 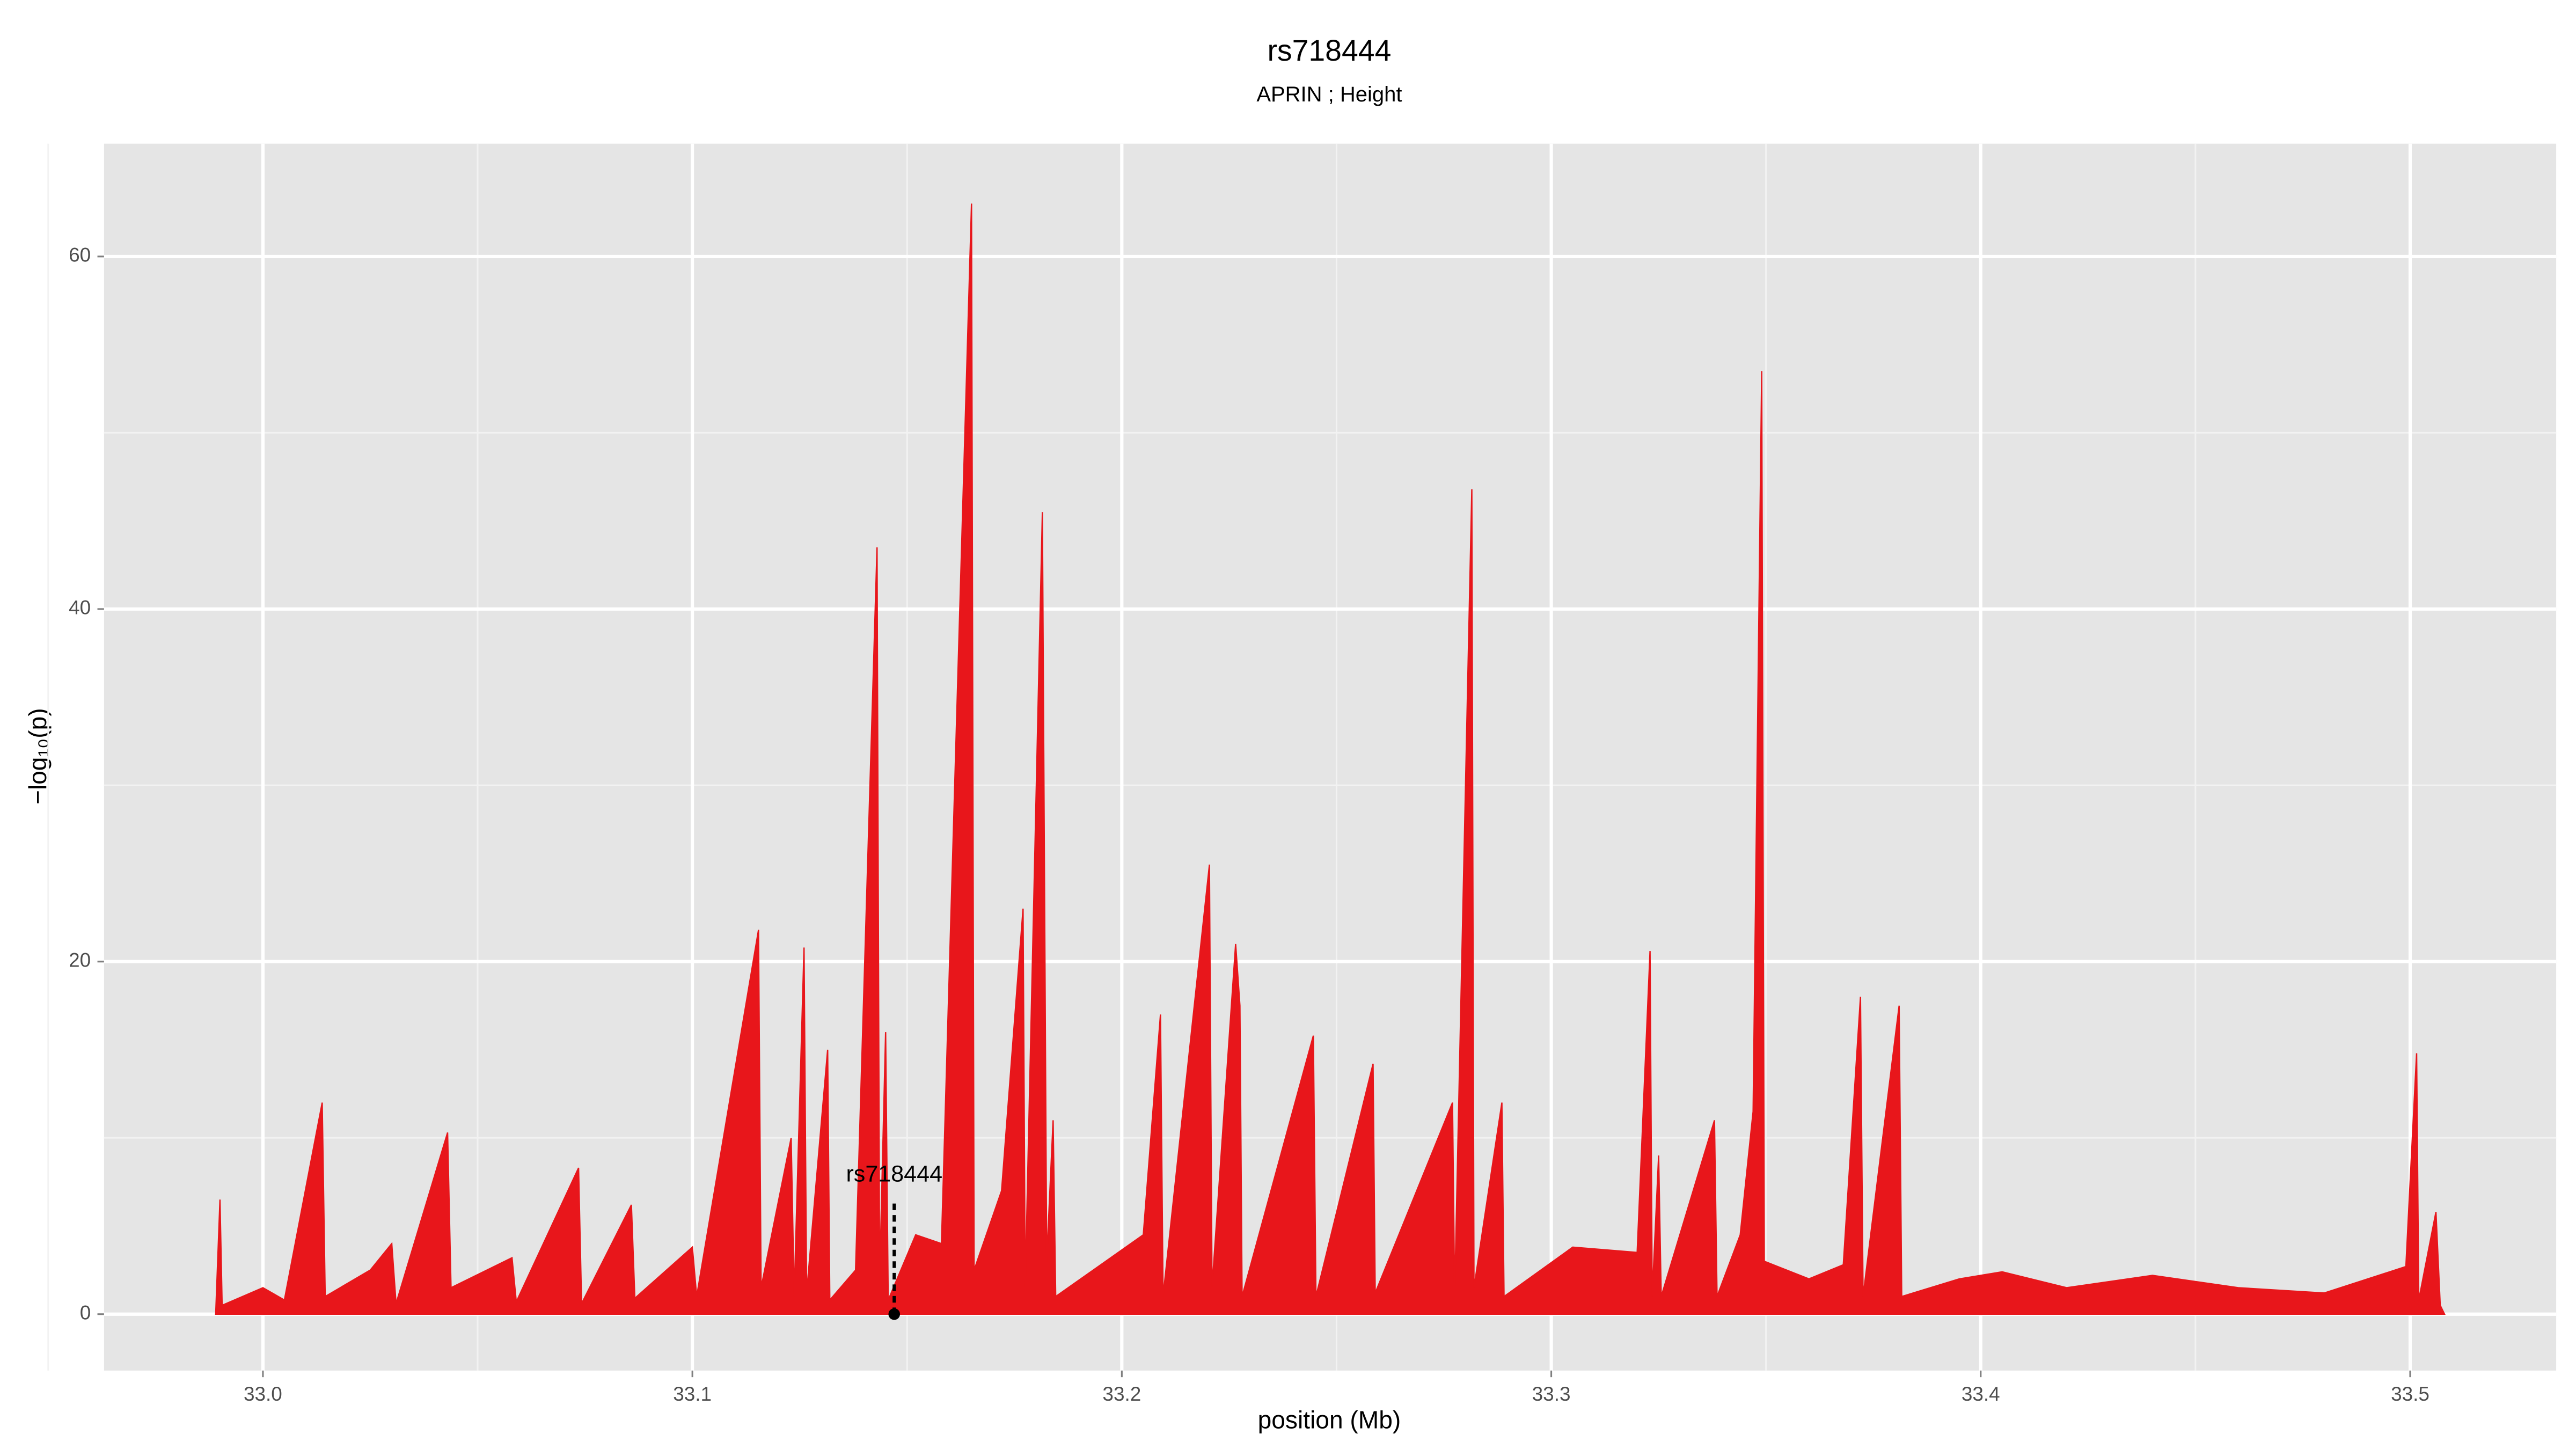 What do you see at coordinates (1329, 50) in the screenshot?
I see `chart-title: rs718444` at bounding box center [1329, 50].